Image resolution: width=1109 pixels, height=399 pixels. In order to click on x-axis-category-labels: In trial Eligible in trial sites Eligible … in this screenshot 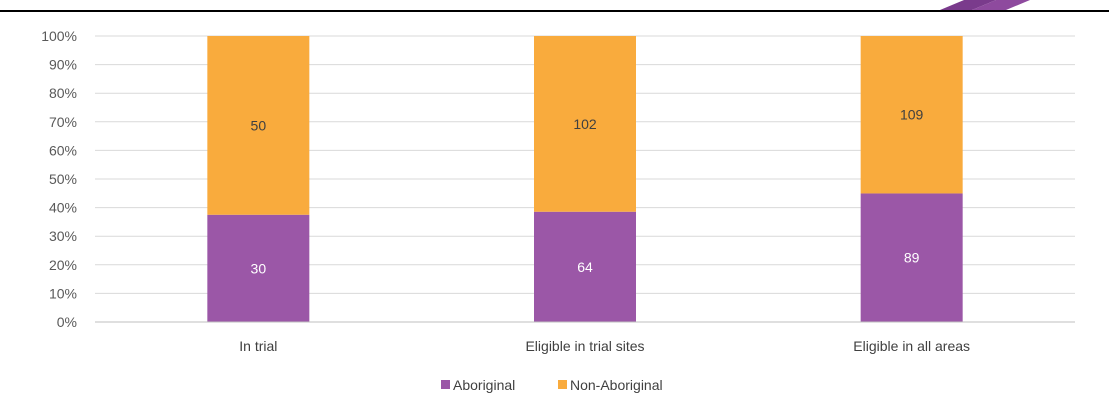, I will do `click(604, 346)`.